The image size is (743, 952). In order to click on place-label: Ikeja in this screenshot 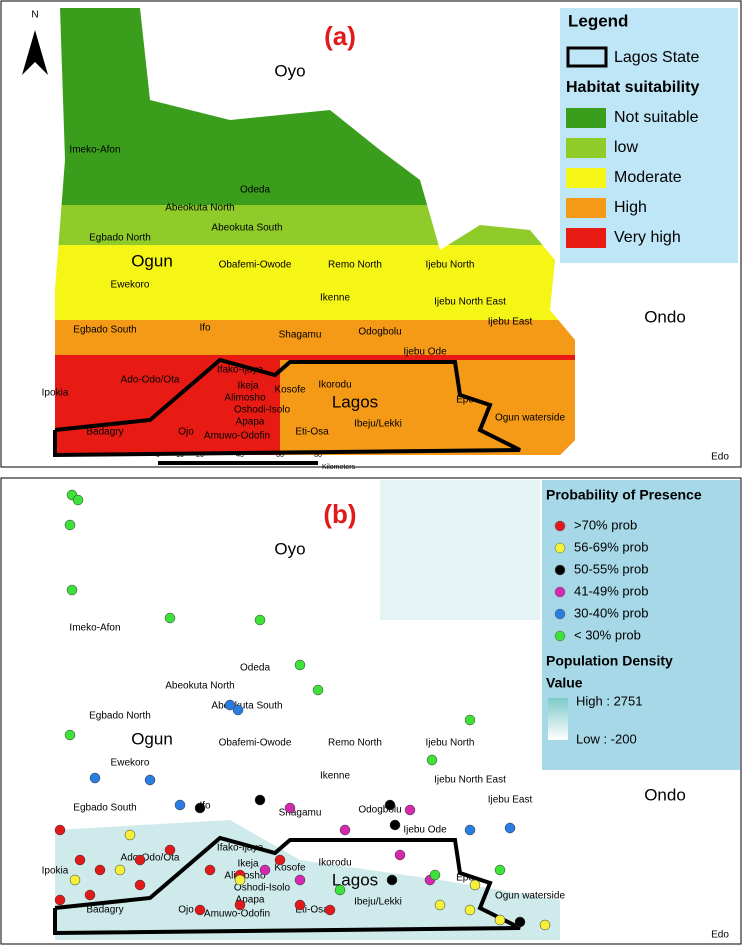, I will do `click(248, 386)`.